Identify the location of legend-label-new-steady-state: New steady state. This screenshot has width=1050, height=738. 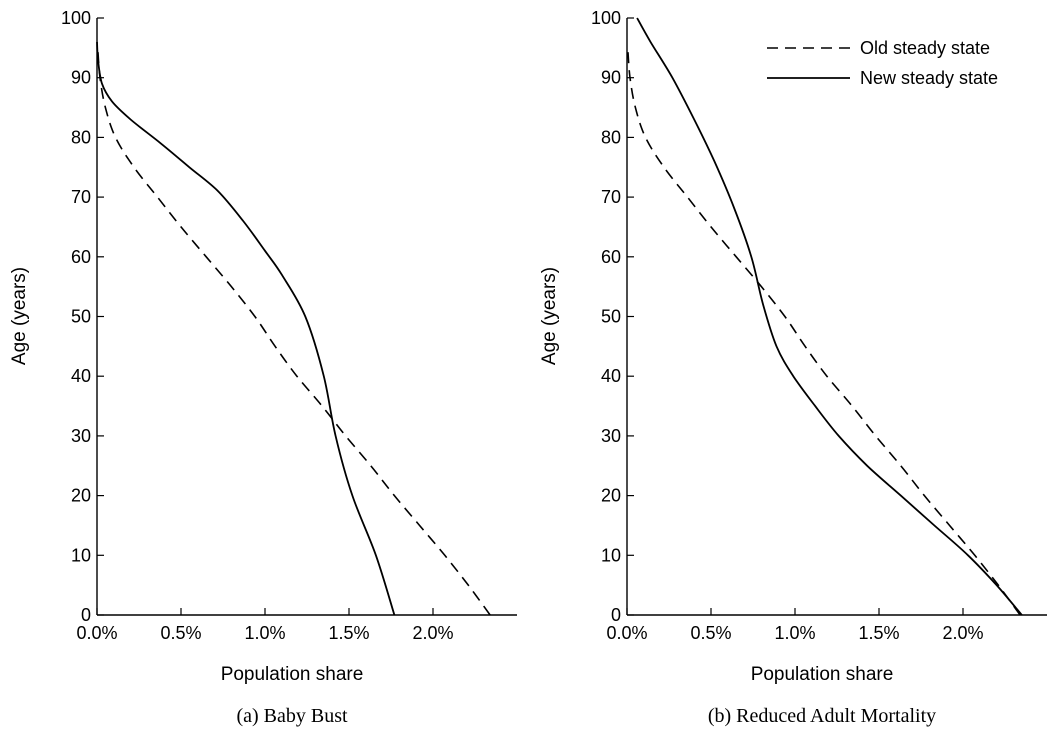
(929, 78).